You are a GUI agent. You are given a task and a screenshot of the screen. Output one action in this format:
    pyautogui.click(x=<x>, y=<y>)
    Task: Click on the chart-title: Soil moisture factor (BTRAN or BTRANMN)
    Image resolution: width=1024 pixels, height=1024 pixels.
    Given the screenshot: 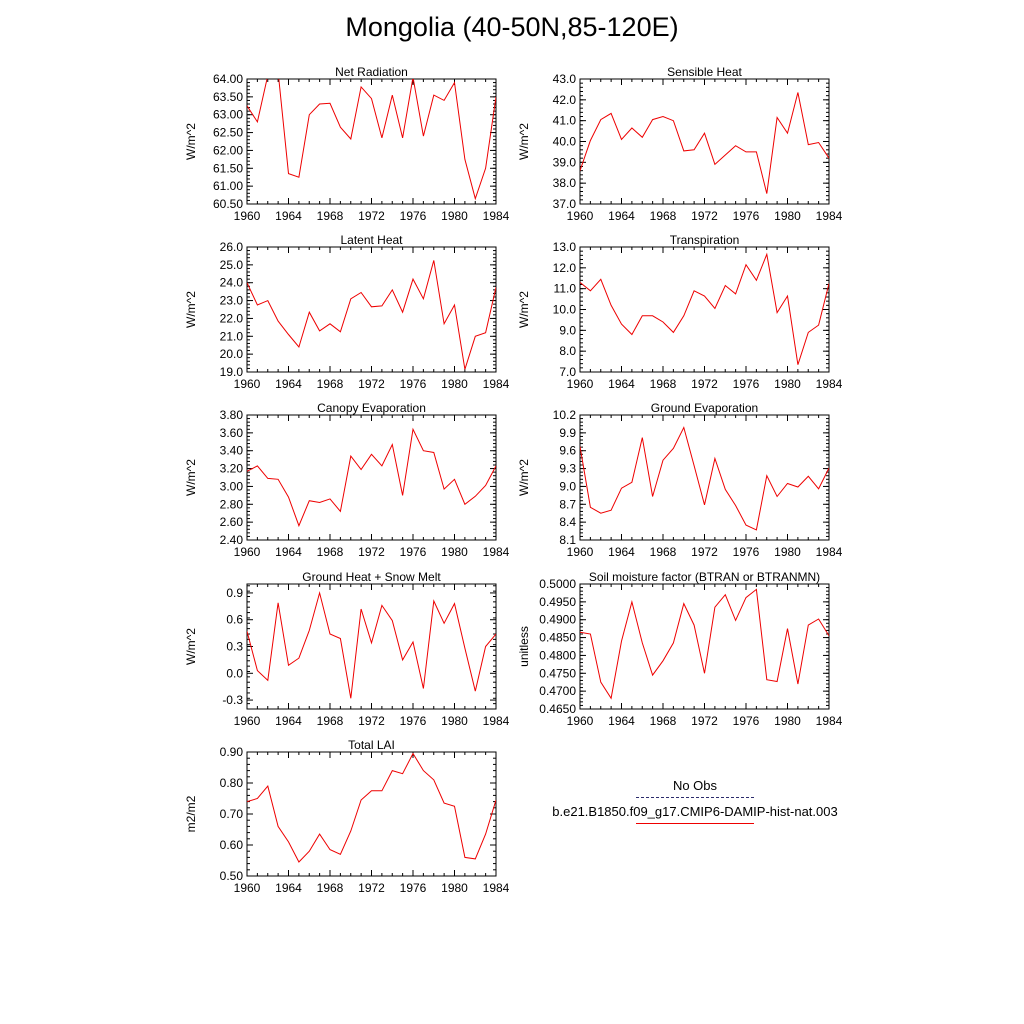 What is the action you would take?
    pyautogui.click(x=704, y=577)
    